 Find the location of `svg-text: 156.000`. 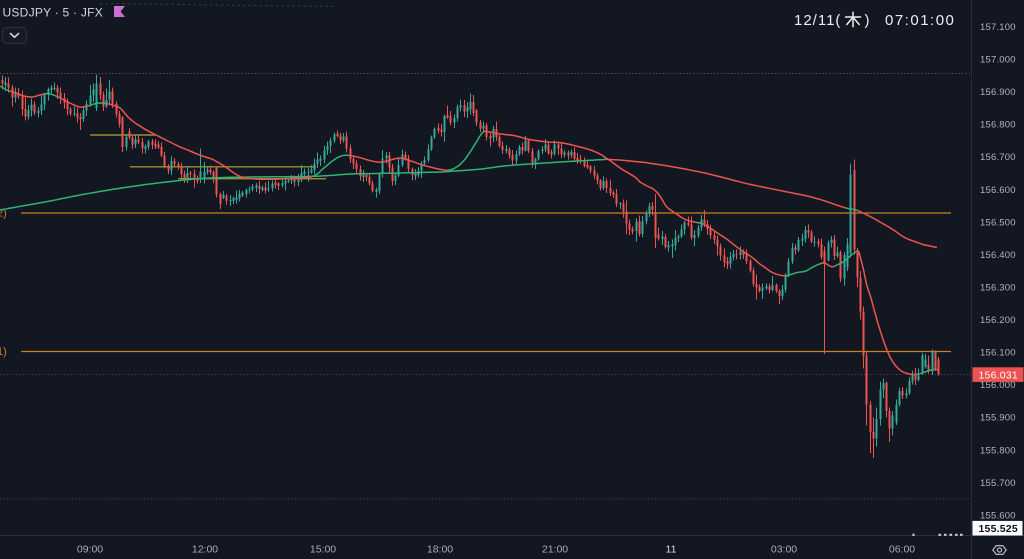

svg-text: 156.000 is located at coordinates (998, 385).